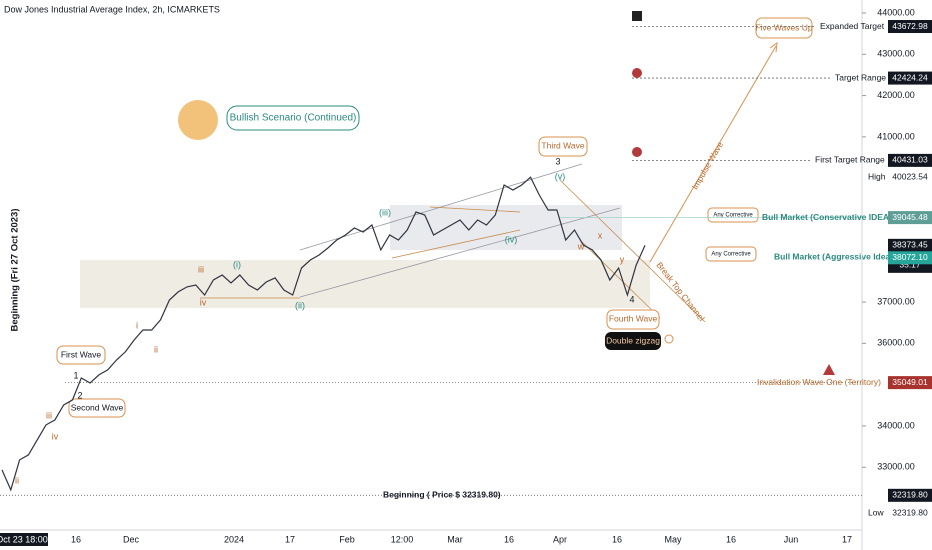  What do you see at coordinates (506, 227) in the screenshot?
I see `consolidation-zone` at bounding box center [506, 227].